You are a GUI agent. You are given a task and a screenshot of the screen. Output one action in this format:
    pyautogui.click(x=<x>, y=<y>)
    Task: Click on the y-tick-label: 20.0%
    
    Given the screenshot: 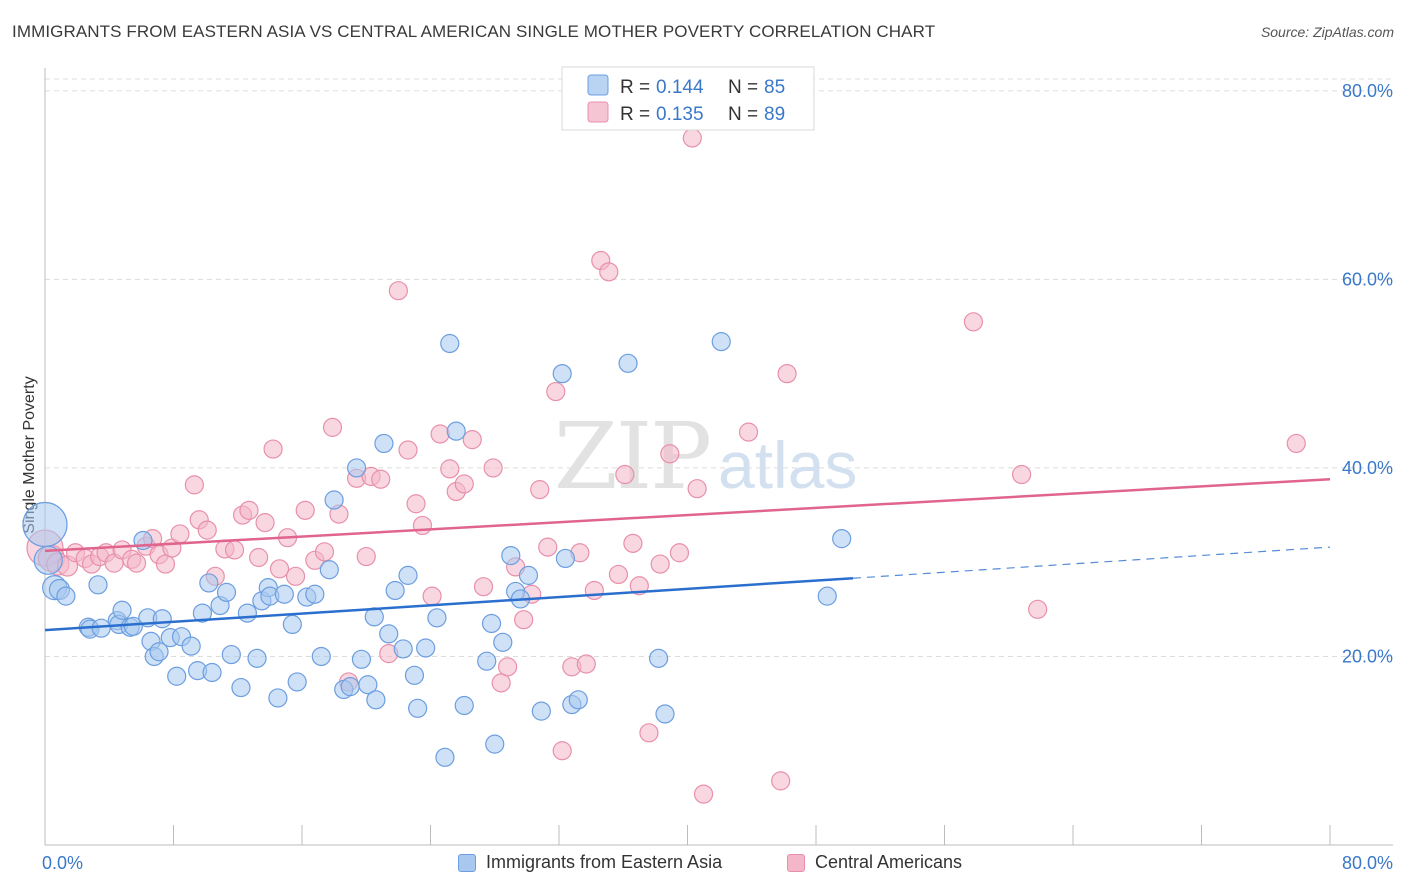 What is the action you would take?
    pyautogui.click(x=1367, y=656)
    